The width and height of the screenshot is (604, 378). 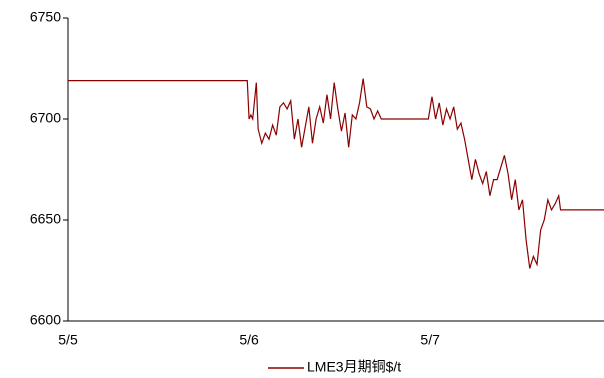 I want to click on x-tick-label: 5/5, so click(x=68, y=340).